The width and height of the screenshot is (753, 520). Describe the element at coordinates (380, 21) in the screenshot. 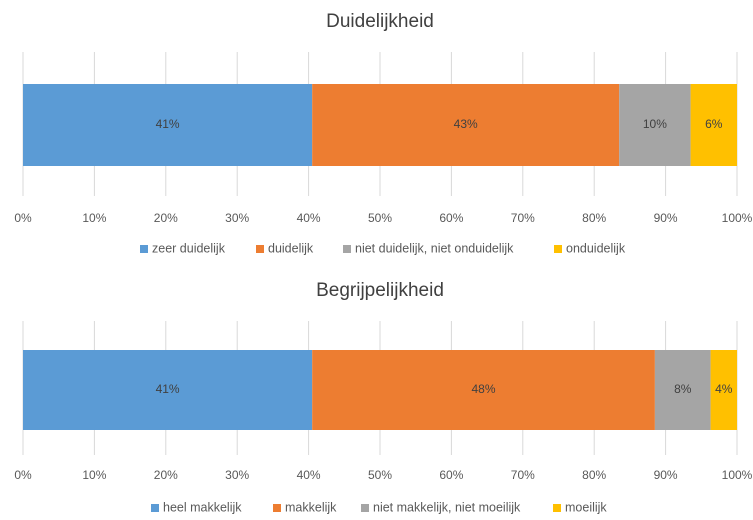

I see `chart-title: Duidelijkheid` at that location.